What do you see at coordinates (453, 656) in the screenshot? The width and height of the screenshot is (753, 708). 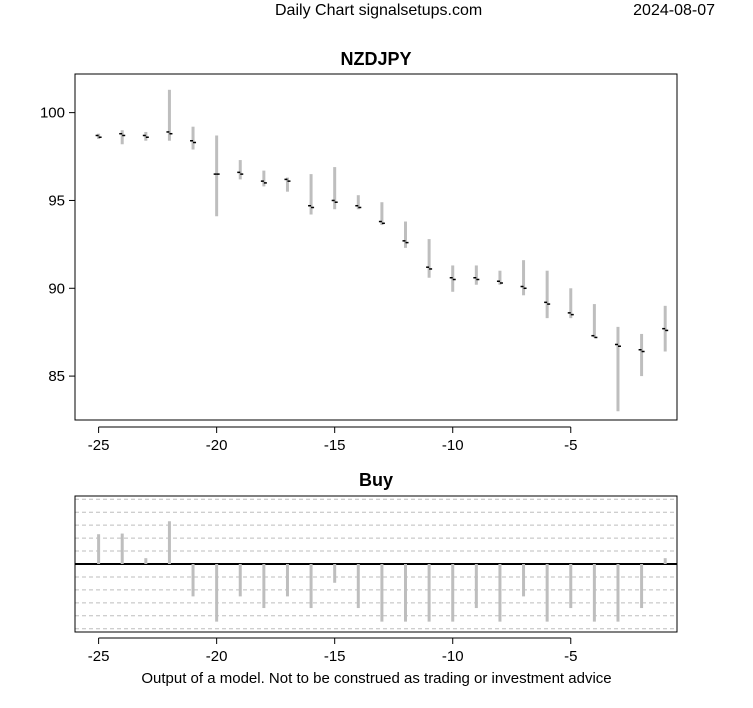 I see `buy-x-tick-label: -10` at bounding box center [453, 656].